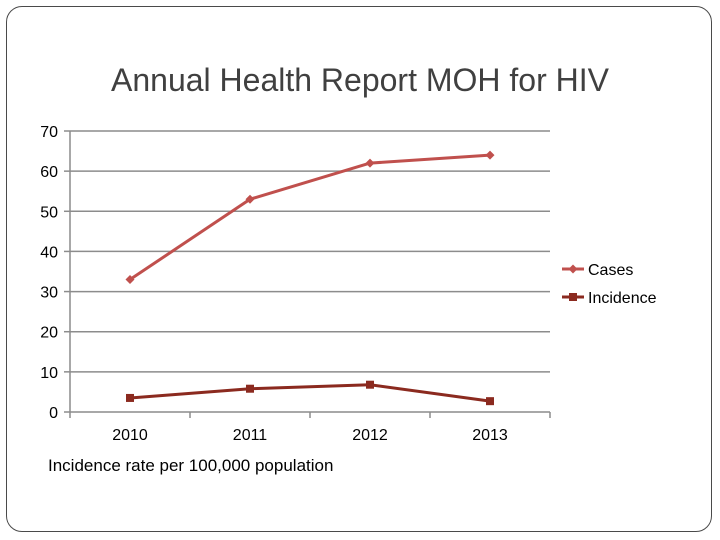  What do you see at coordinates (53, 413) in the screenshot?
I see `y-tick-label-0: 0` at bounding box center [53, 413].